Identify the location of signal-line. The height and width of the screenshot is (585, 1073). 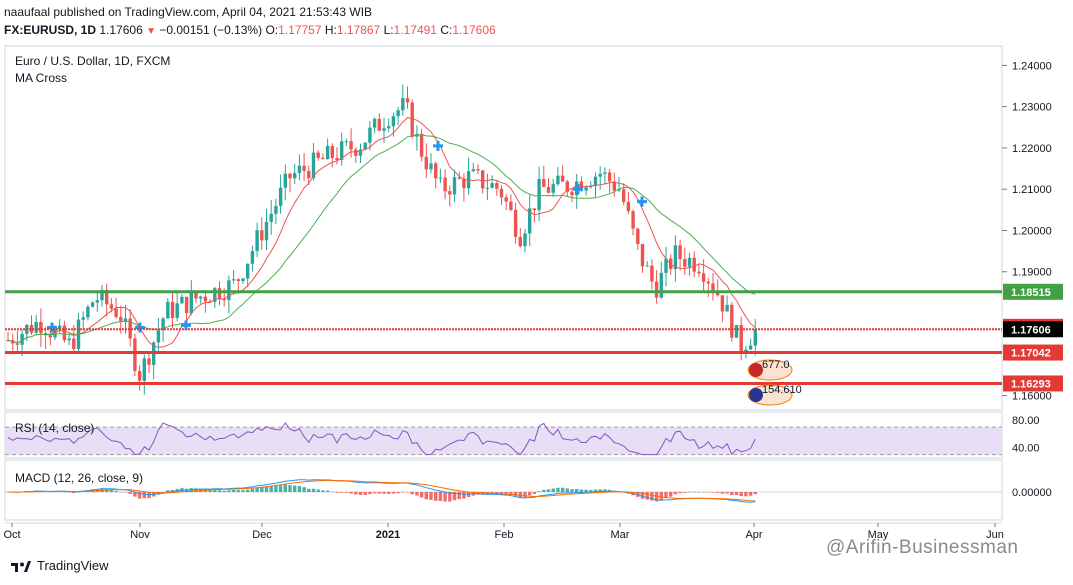
(382, 491).